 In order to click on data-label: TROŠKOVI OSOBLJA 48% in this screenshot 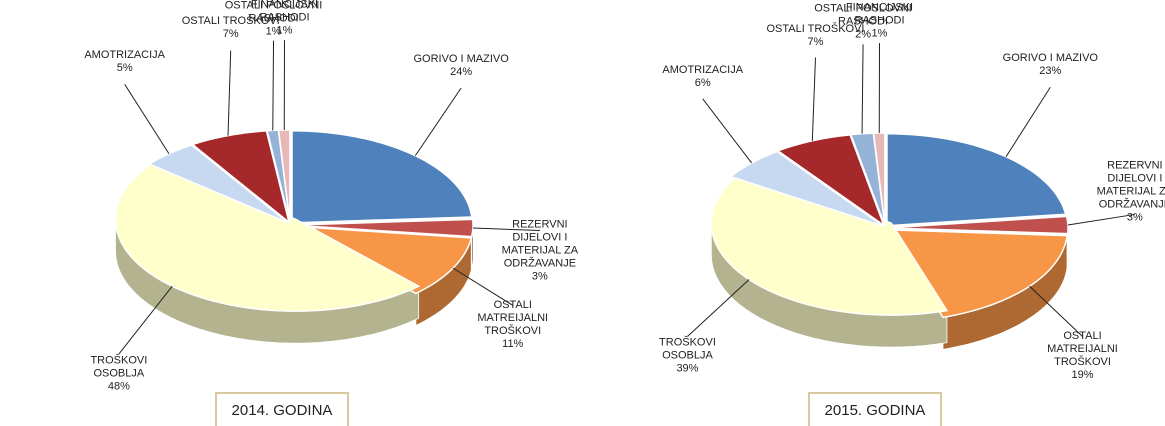, I will do `click(119, 374)`.